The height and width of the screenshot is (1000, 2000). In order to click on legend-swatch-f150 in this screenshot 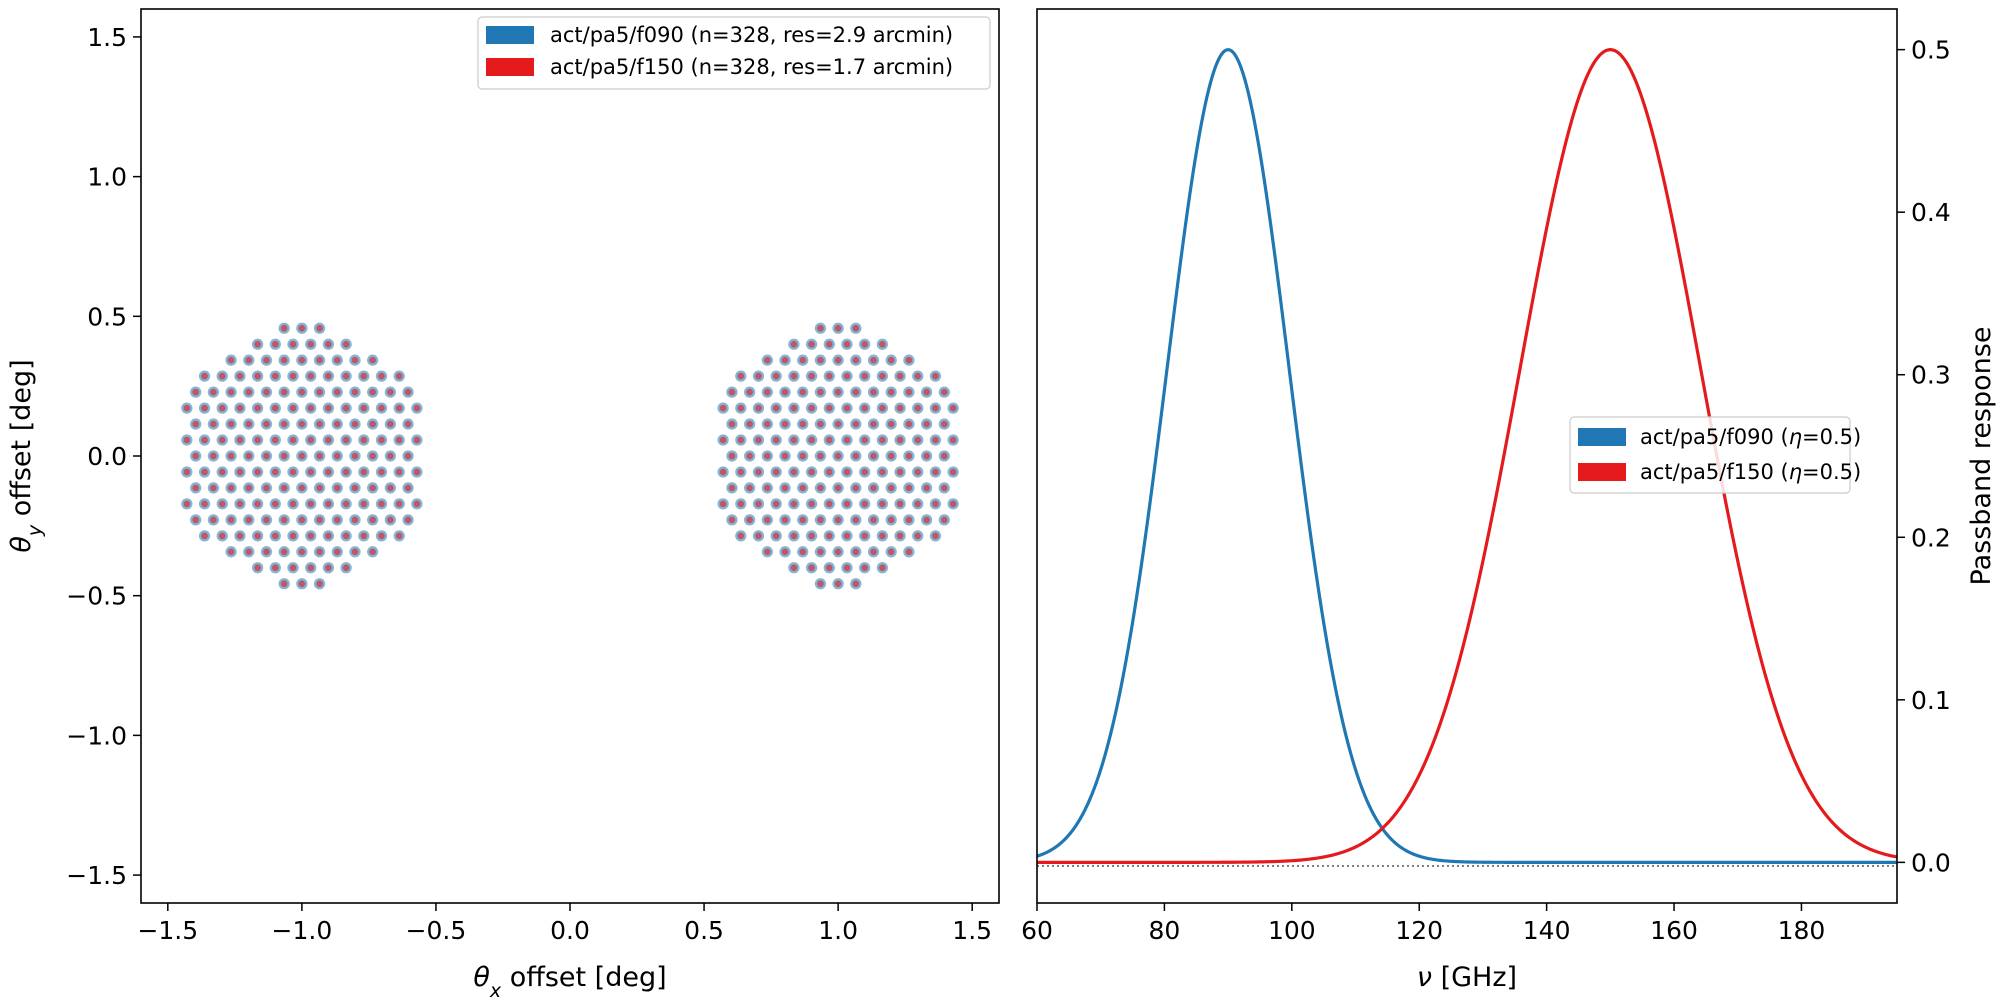, I will do `click(1602, 472)`.